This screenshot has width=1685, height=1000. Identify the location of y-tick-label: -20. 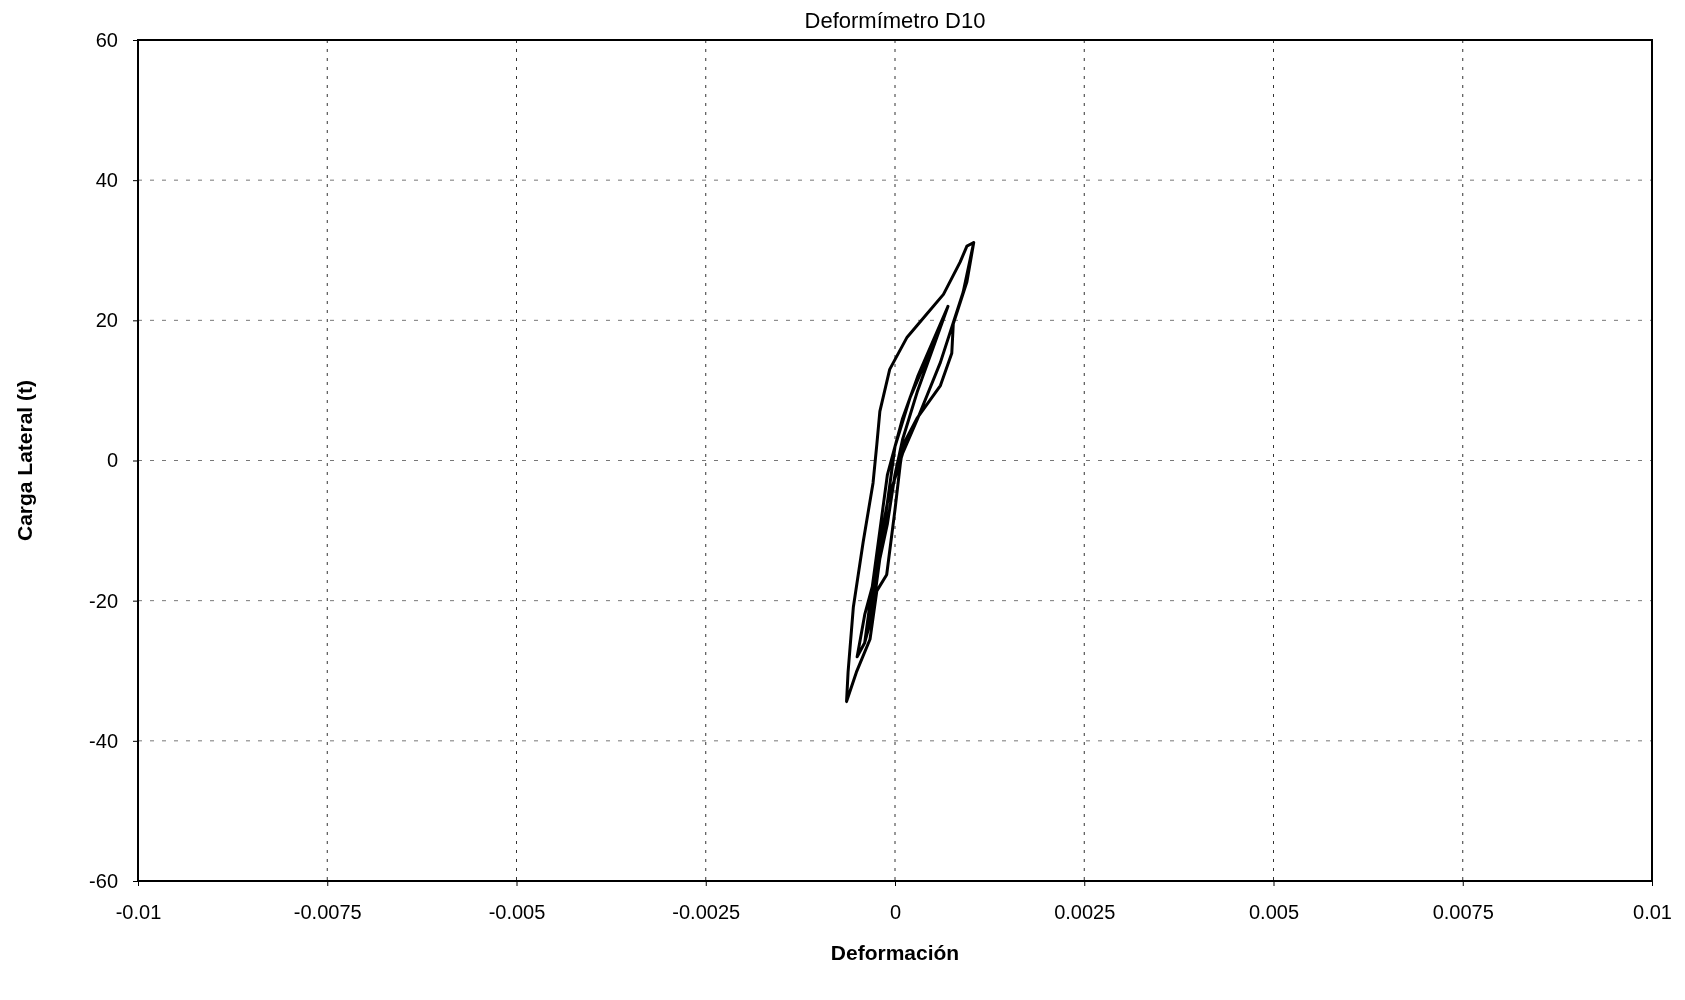
(103, 600).